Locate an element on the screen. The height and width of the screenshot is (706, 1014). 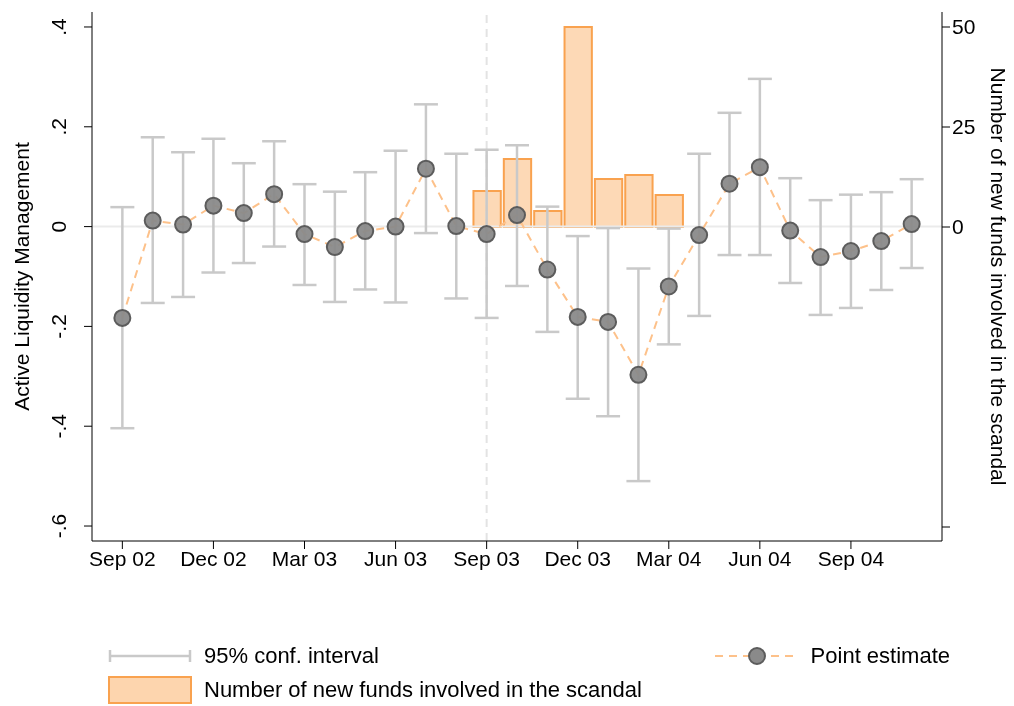
x-tick-label: Mar 03 is located at coordinates (304, 558).